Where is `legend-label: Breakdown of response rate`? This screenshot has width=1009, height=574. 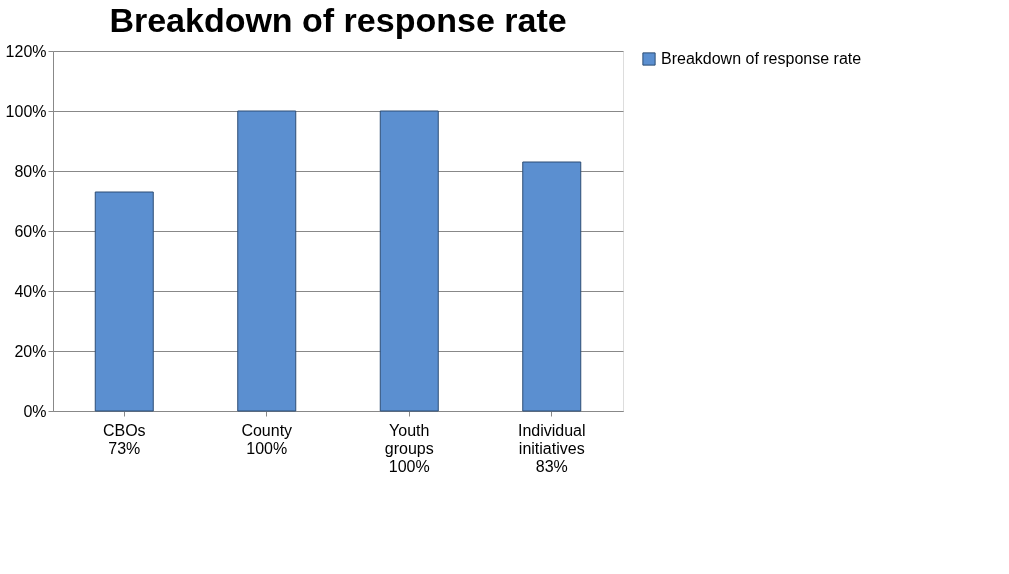 legend-label: Breakdown of response rate is located at coordinates (761, 58).